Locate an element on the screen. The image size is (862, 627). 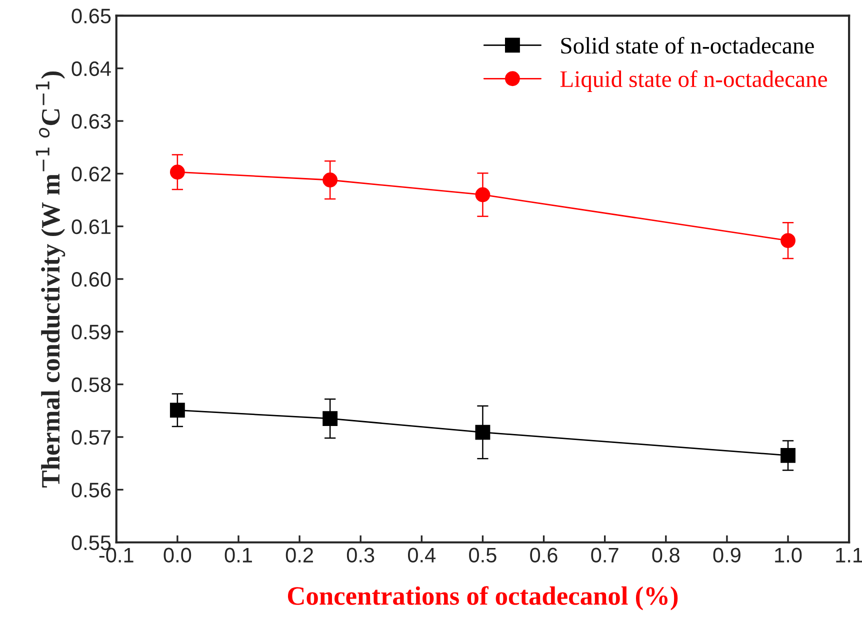
x-tick-label: 0.1 is located at coordinates (238, 555).